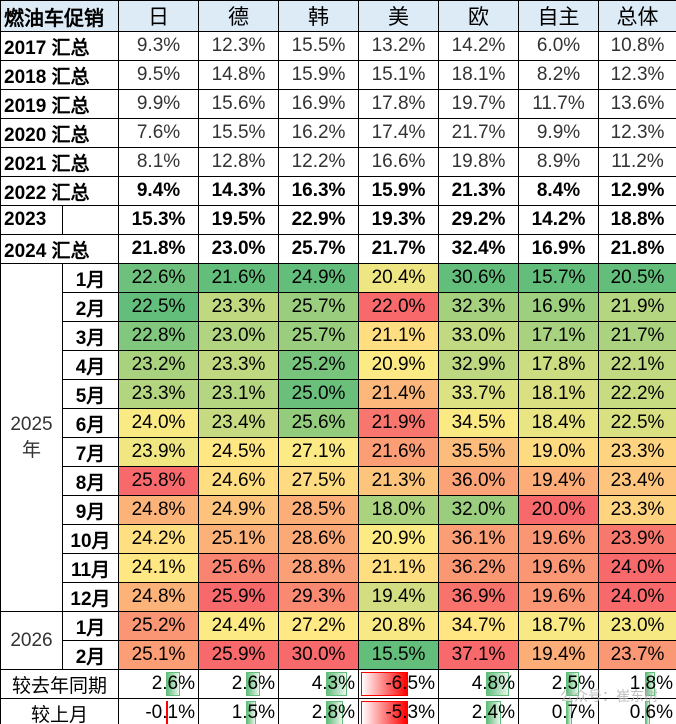 This screenshot has height=724, width=676. I want to click on change-value: 0.7%, so click(573, 712).